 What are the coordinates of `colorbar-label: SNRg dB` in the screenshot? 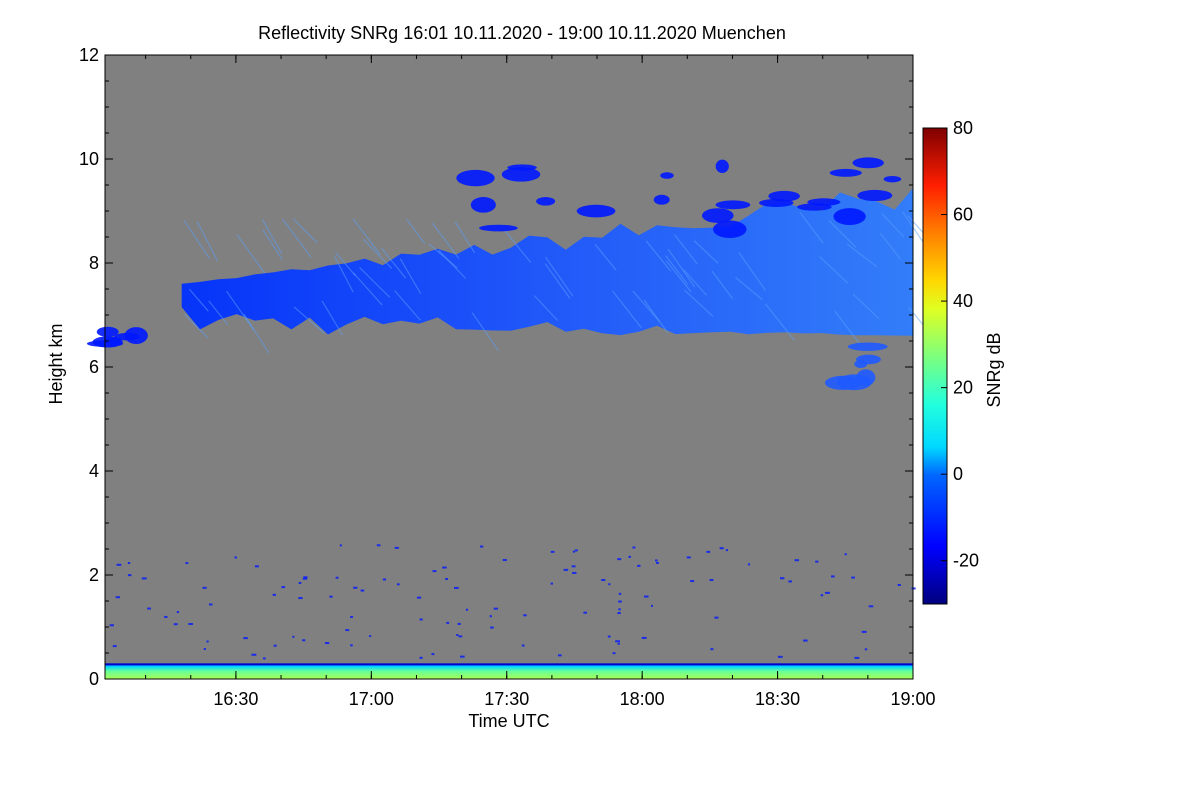 It's located at (994, 369).